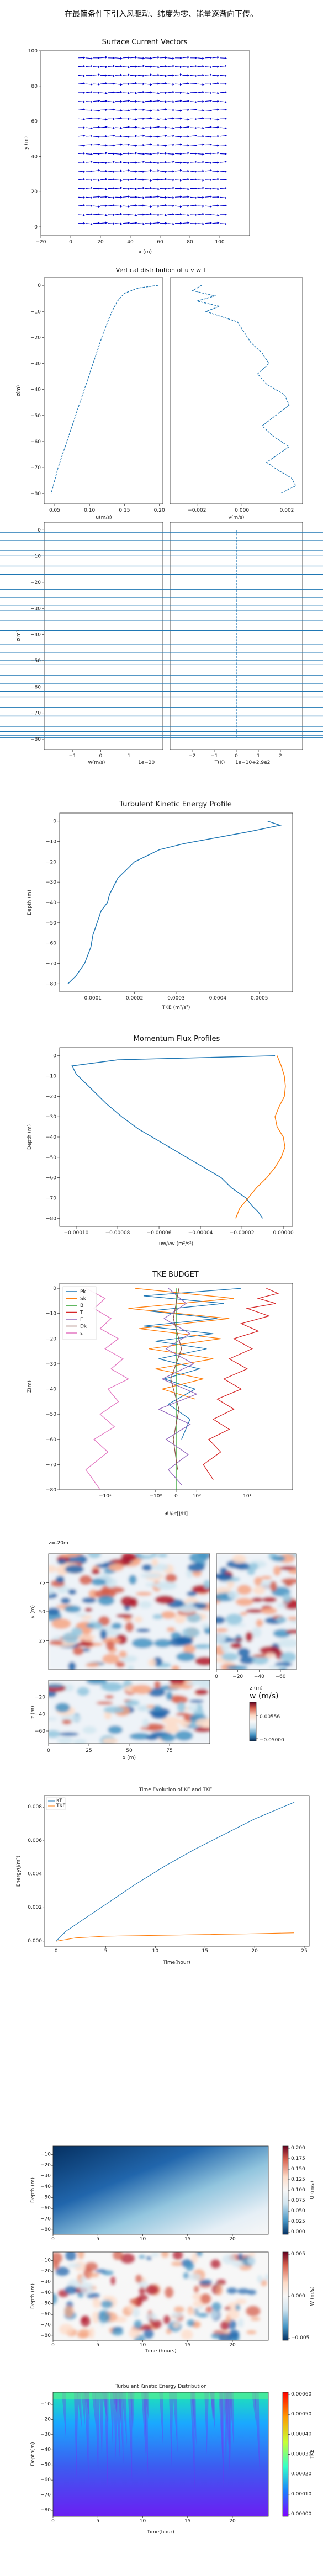 The height and width of the screenshot is (2576, 323). I want to click on y-tick-label: −10, so click(51, 1077).